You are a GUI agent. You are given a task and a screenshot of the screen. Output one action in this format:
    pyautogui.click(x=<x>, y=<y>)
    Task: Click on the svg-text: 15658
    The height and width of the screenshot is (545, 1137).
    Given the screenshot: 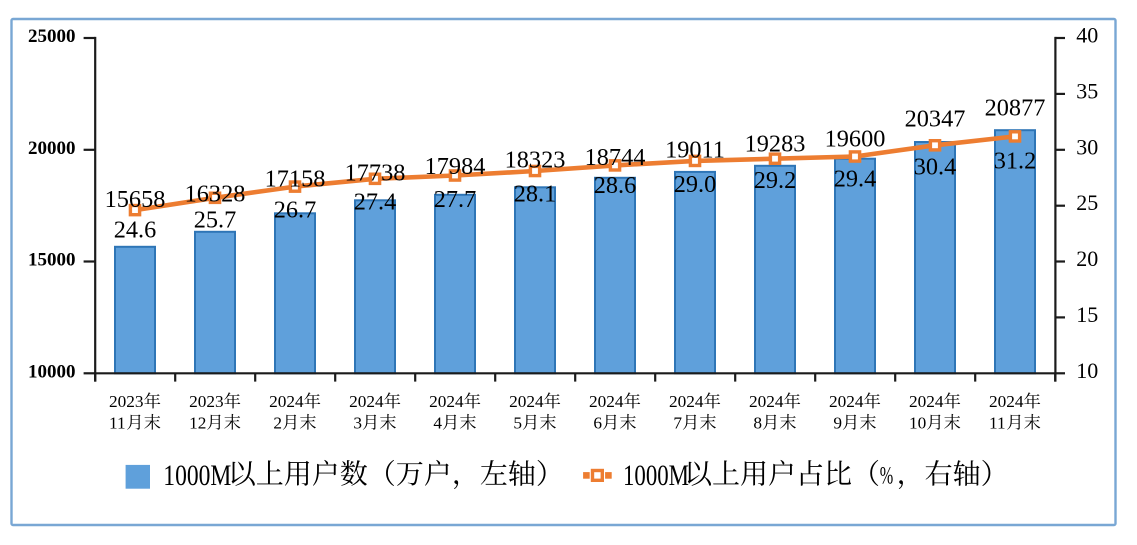 What is the action you would take?
    pyautogui.click(x=135, y=199)
    